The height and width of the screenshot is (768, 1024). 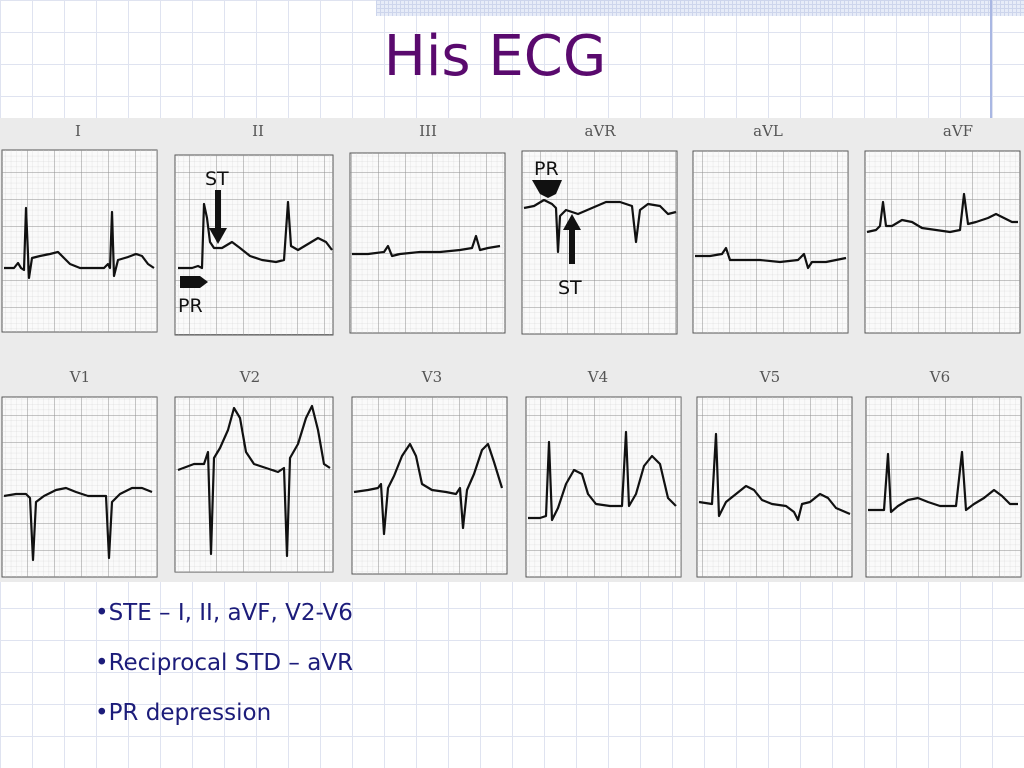 What do you see at coordinates (768, 131) in the screenshot?
I see `lead-label-avl: aVL` at bounding box center [768, 131].